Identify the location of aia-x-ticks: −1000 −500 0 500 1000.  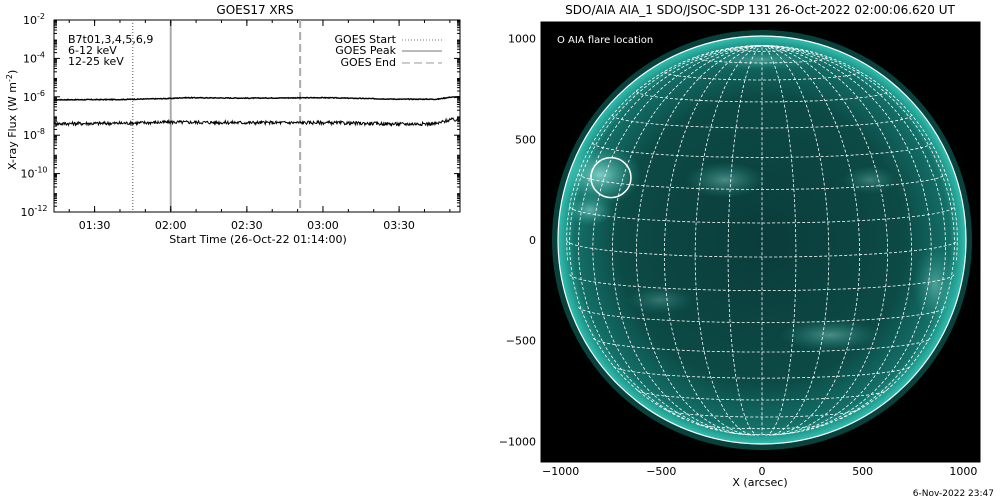
(759, 466).